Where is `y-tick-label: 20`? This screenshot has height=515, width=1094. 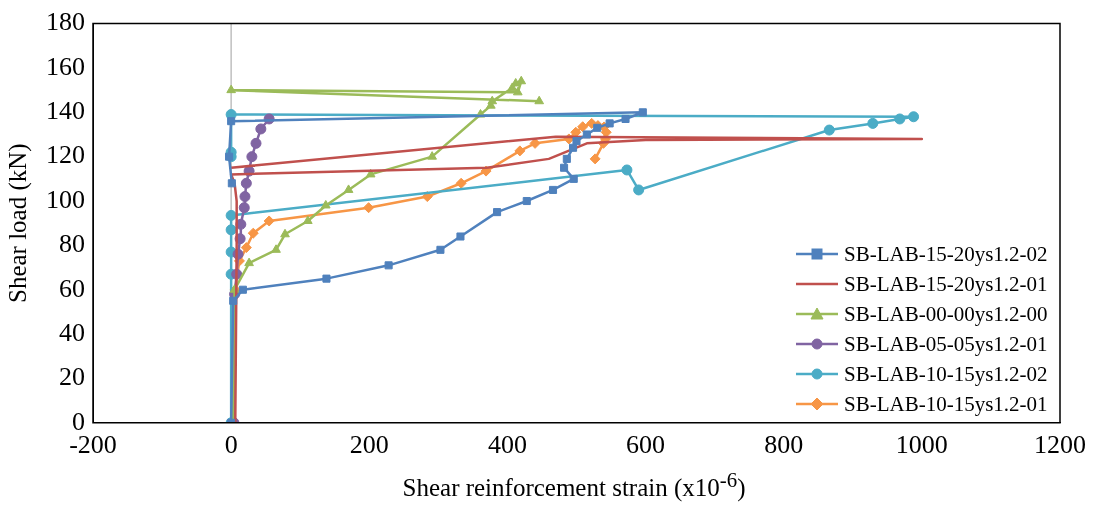 y-tick-label: 20 is located at coordinates (72, 377).